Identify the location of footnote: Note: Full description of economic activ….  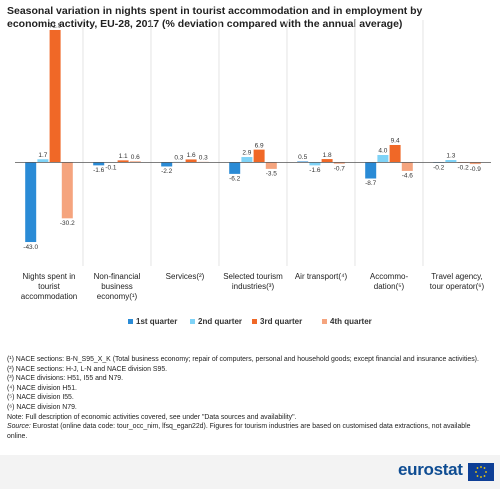
(152, 417).